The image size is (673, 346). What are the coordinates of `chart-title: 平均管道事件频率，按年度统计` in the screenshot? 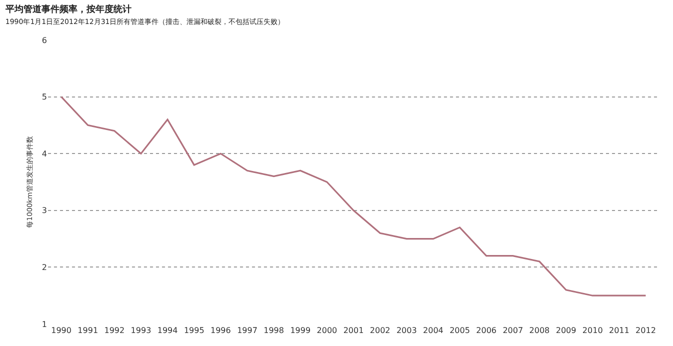 It's located at (68, 10).